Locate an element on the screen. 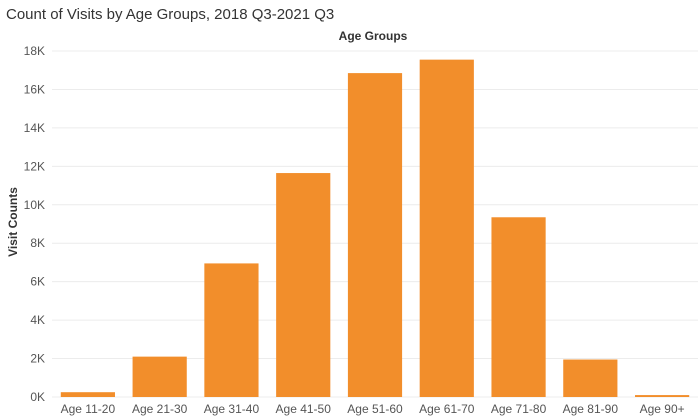 This screenshot has width=700, height=419. y-tick-label: 10K is located at coordinates (34, 205).